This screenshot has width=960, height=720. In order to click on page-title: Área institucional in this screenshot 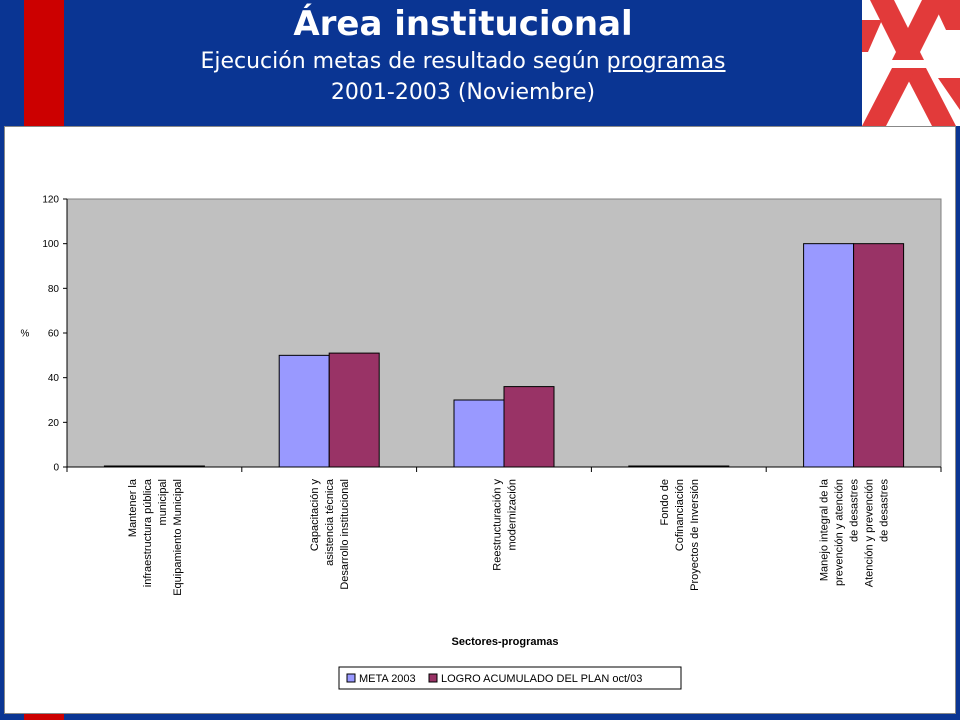, I will do `click(463, 24)`.